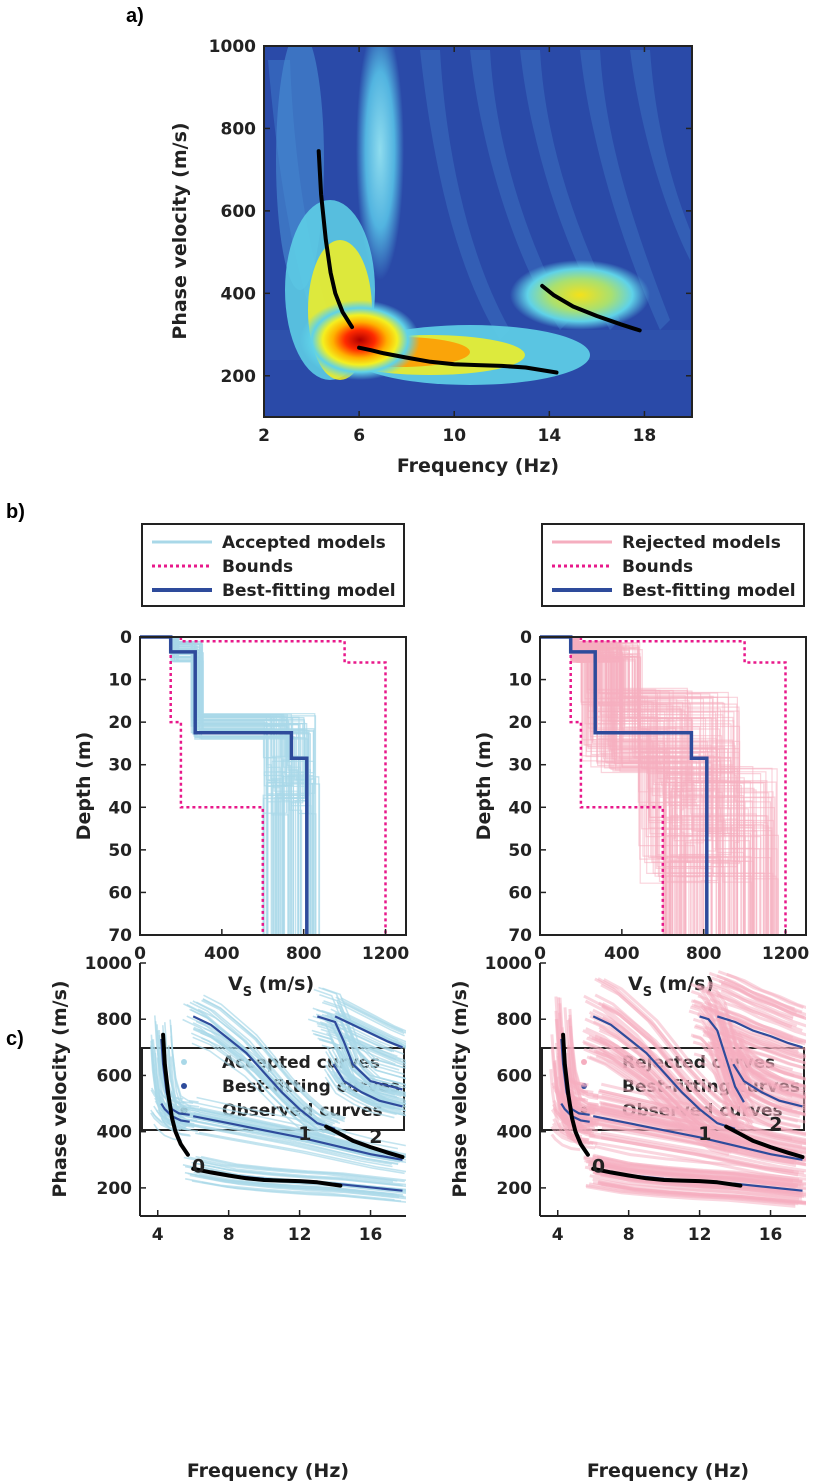  Describe the element at coordinates (479, 262) in the screenshot. I see `observed-curves-a` at that location.